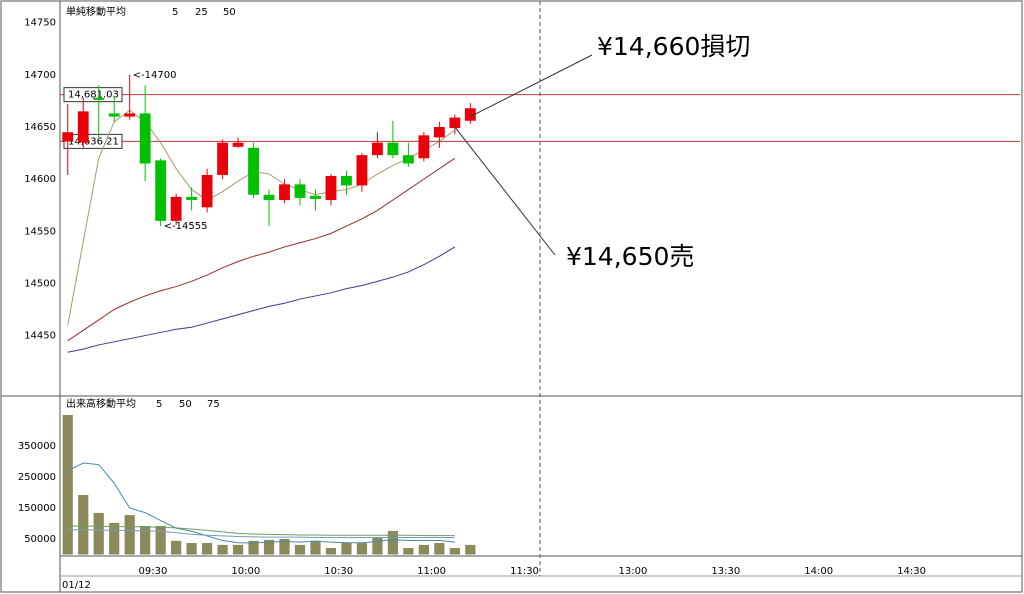 The image size is (1024, 594). I want to click on y-tick-label: 350000, so click(37, 446).